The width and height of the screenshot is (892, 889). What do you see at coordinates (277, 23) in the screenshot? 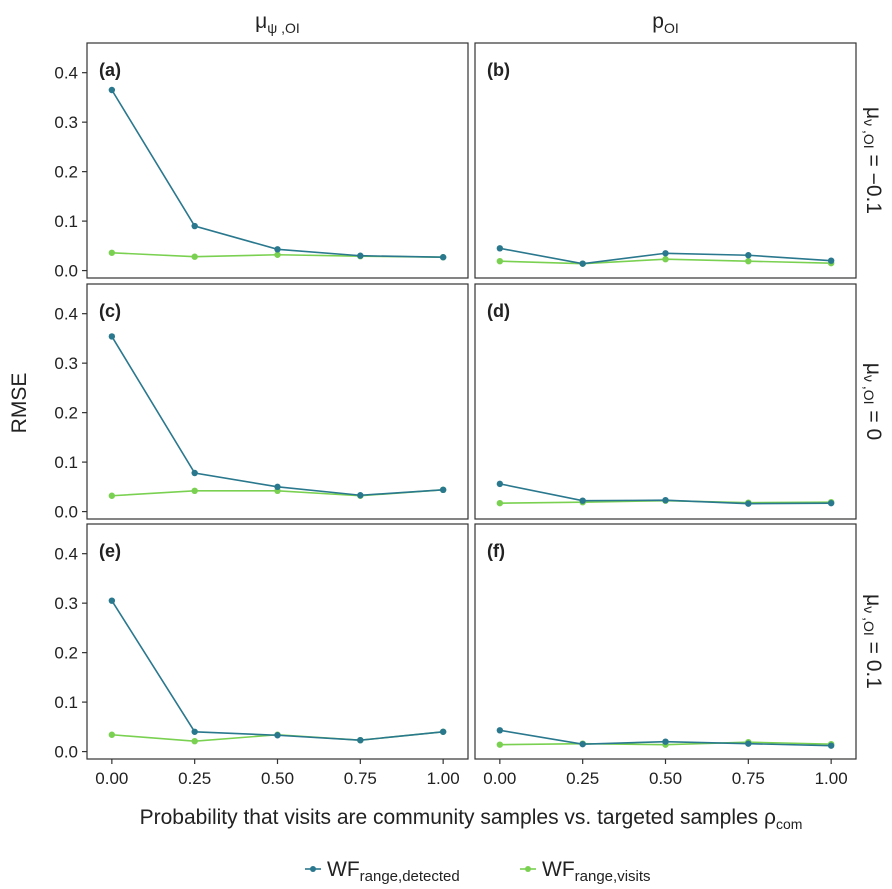
I see `column-strip-0: μψ ,OI` at bounding box center [277, 23].